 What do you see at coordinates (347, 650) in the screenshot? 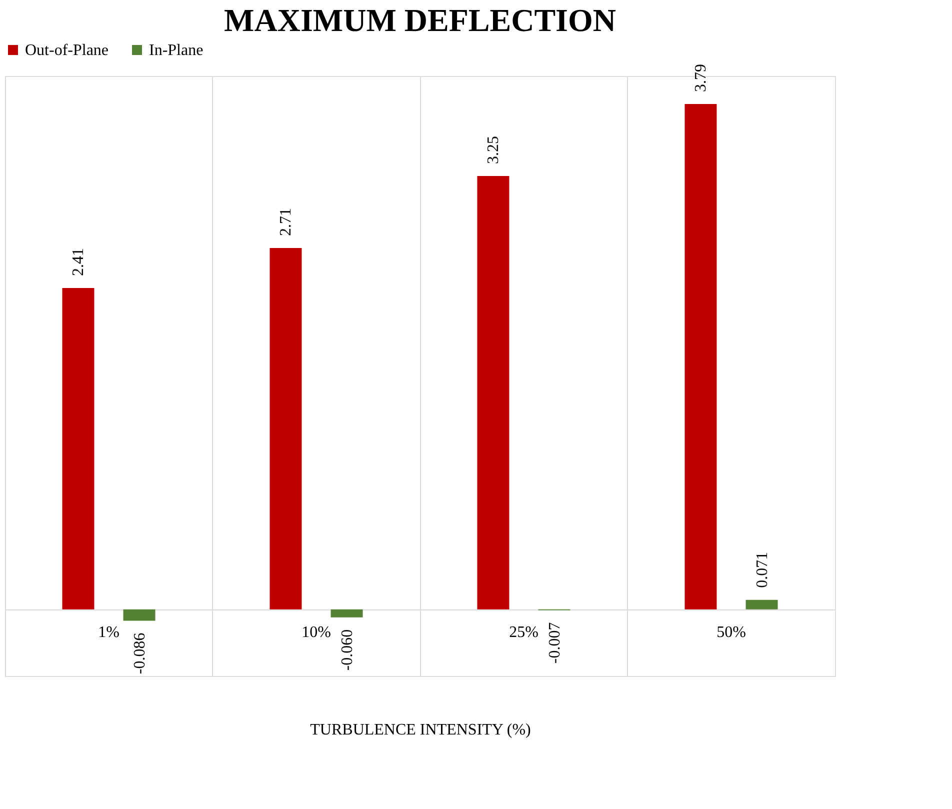
I see `data-label: -0.060` at bounding box center [347, 650].